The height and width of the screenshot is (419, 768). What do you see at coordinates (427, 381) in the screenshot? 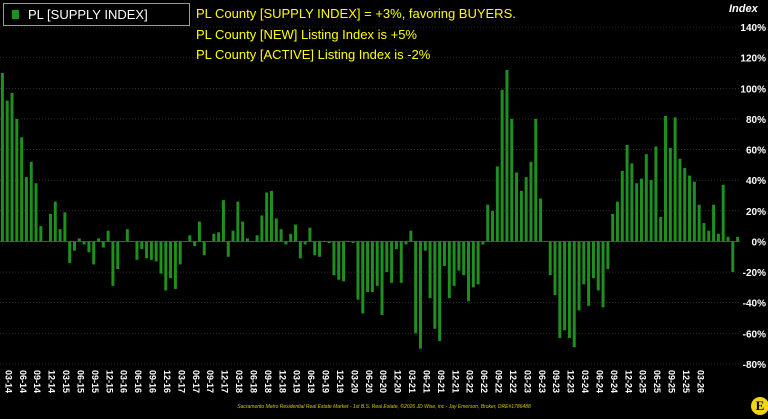
I see `x-tick-label: 06-21` at bounding box center [427, 381].